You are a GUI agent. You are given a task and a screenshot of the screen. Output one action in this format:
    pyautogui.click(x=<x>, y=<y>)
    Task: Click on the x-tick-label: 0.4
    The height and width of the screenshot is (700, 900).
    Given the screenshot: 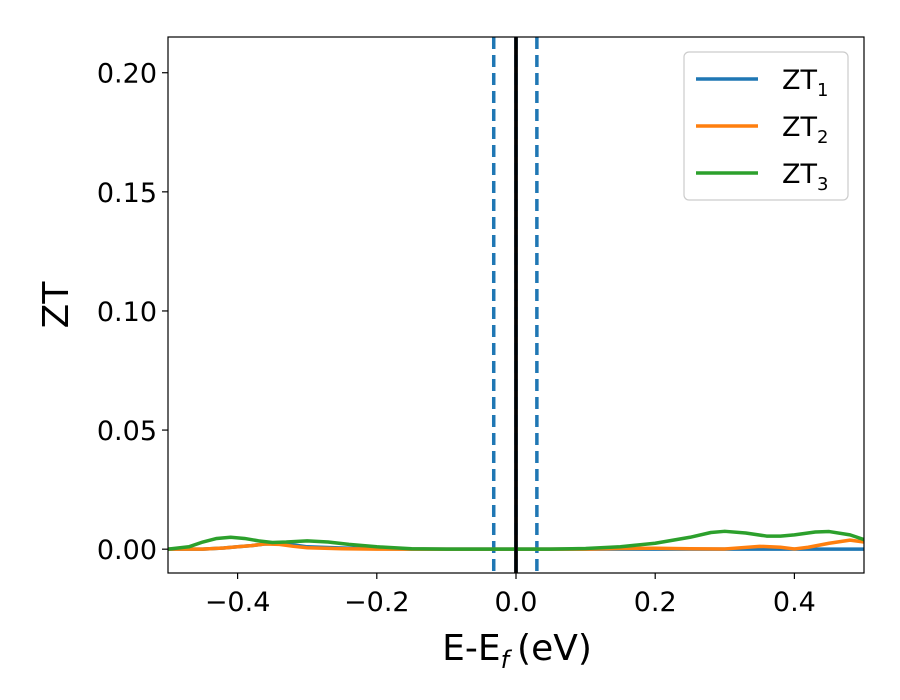 What is the action you would take?
    pyautogui.click(x=794, y=602)
    